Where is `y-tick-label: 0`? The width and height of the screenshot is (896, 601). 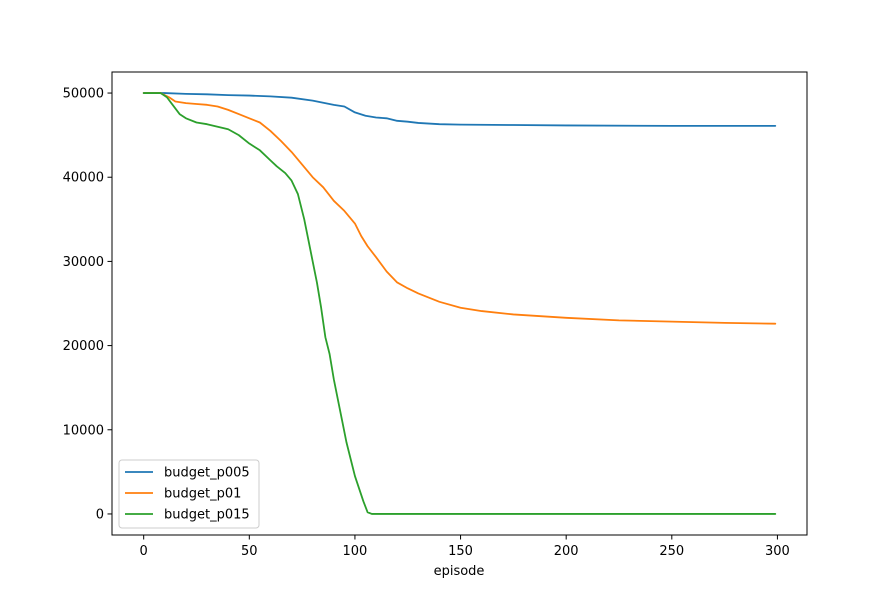 y-tick-label: 0 is located at coordinates (100, 514).